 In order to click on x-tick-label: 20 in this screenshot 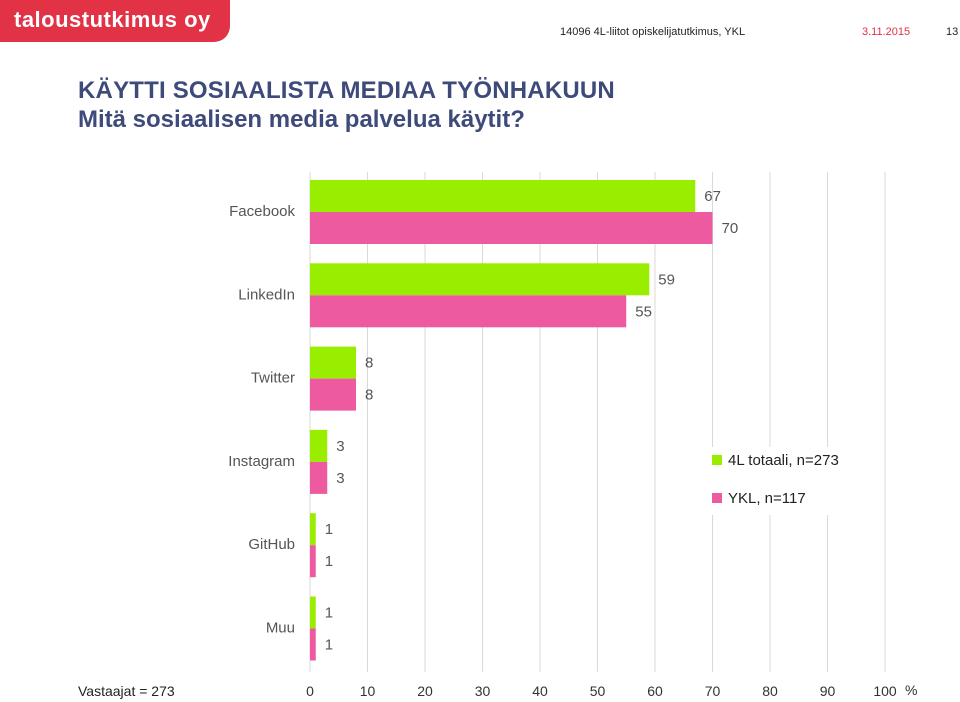, I will do `click(425, 691)`.